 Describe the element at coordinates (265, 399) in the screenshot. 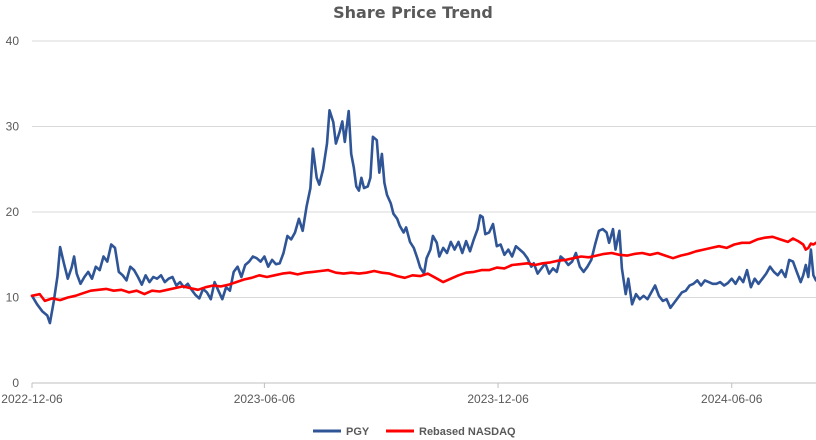

I see `x-tick-label: 2023-06-06` at that location.